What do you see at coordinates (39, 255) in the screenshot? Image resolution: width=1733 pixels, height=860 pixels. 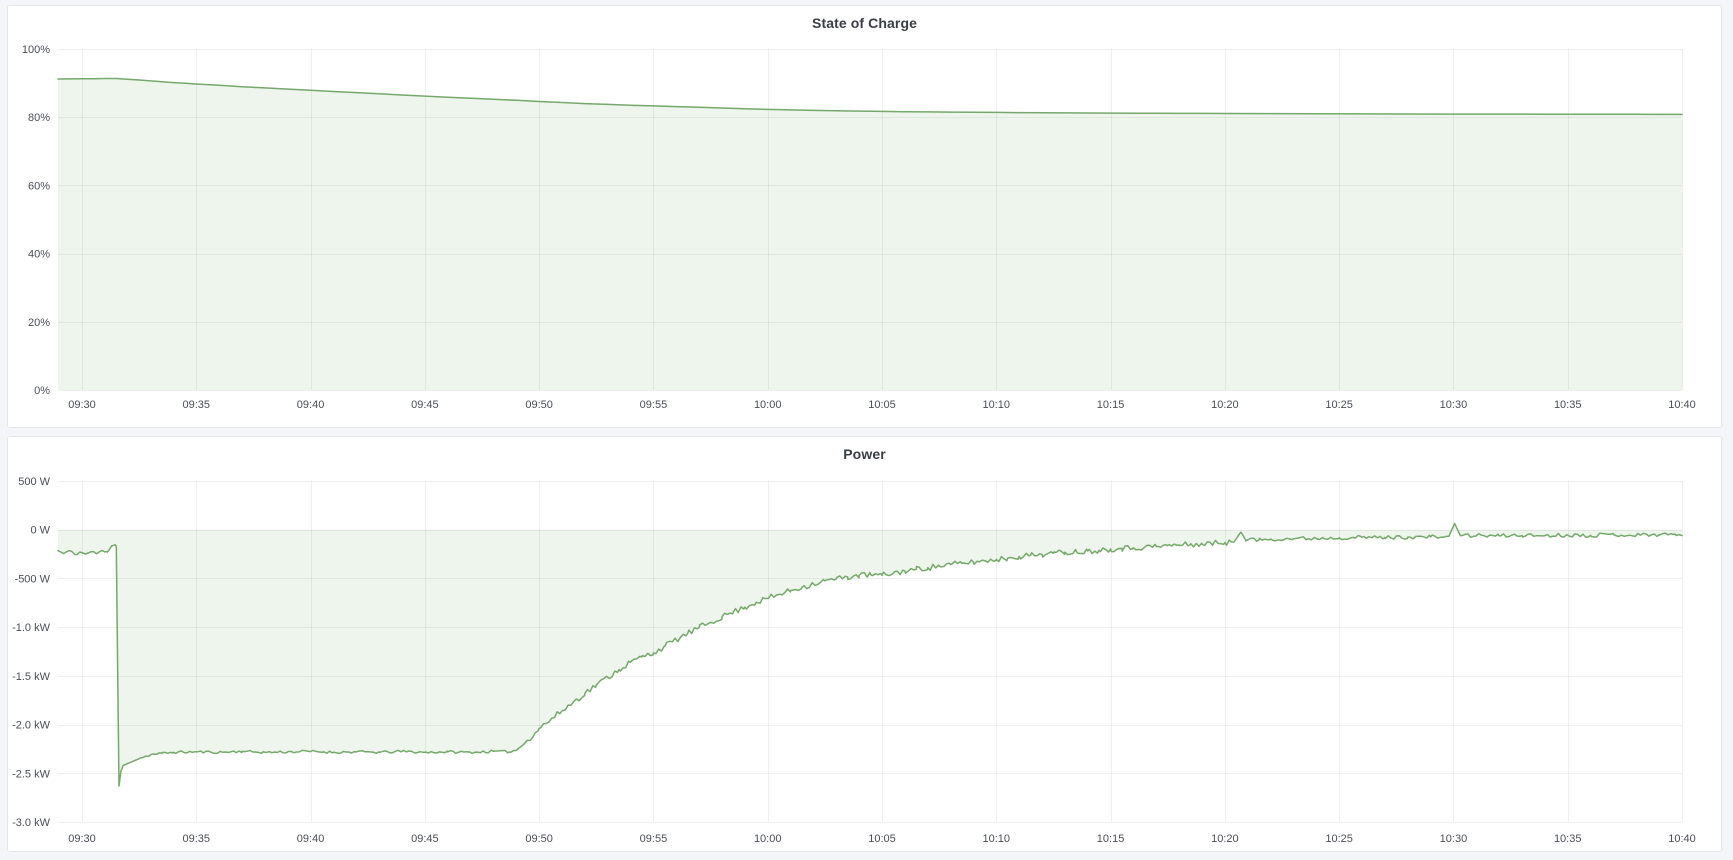 I see `svg-text: 40%` at bounding box center [39, 255].